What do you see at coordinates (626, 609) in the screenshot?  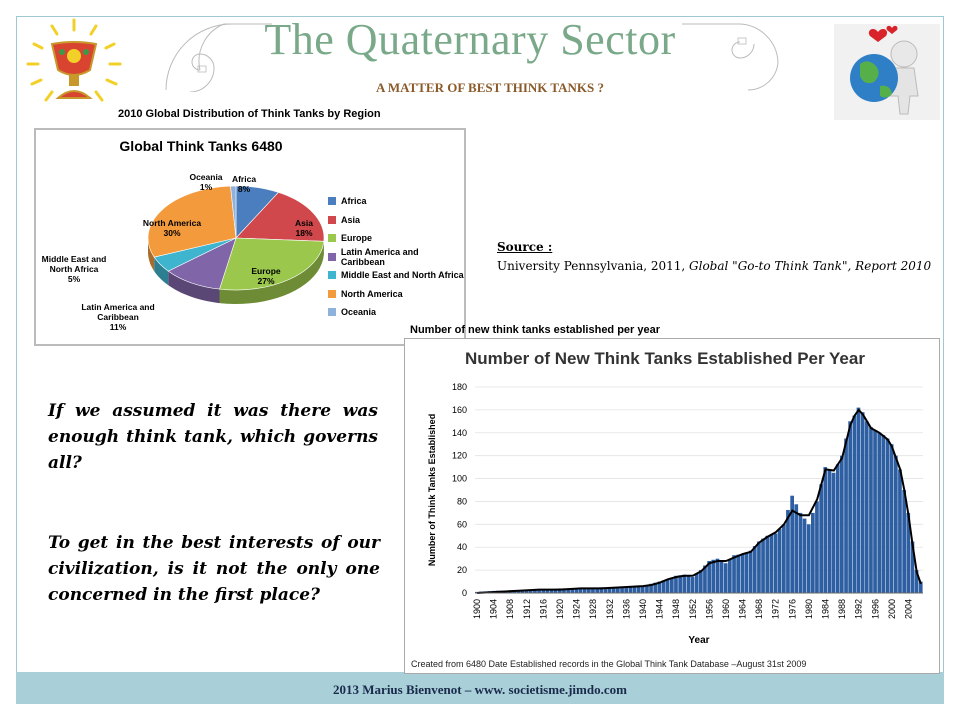 I see `x-tick-label: 1936` at bounding box center [626, 609].